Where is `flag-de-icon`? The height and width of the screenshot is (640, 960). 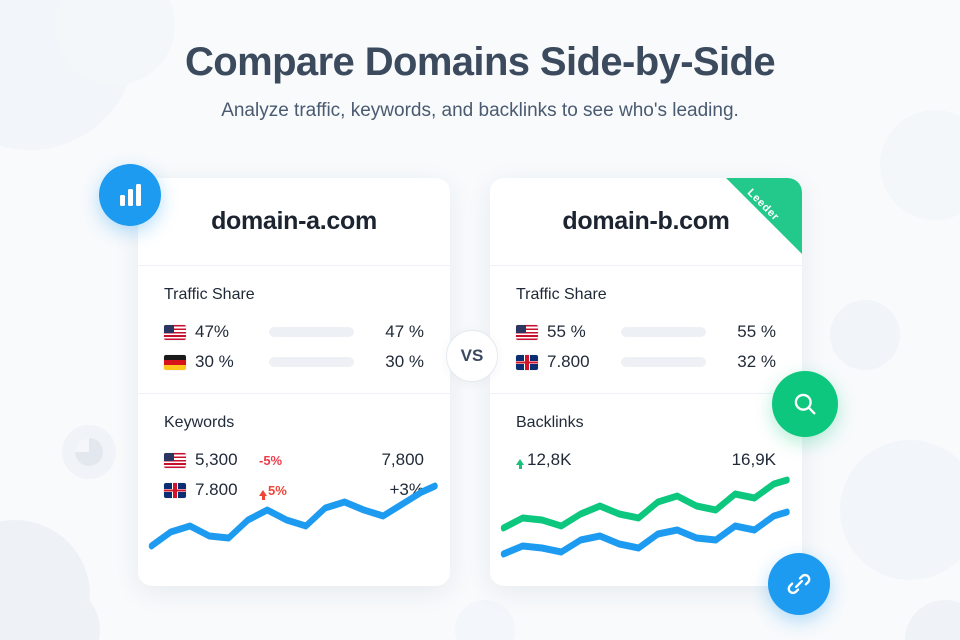
flag-de-icon is located at coordinates (175, 362).